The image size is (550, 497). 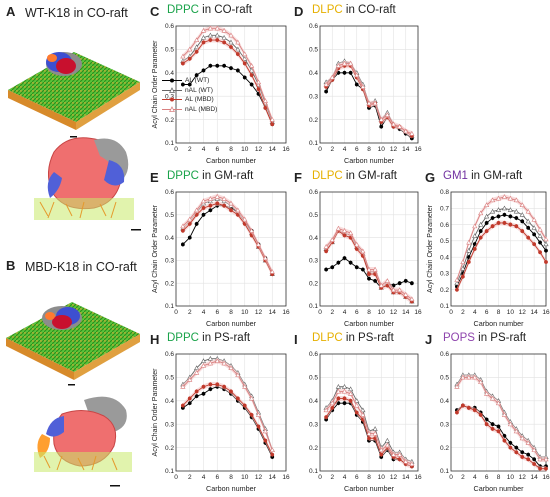 What do you see at coordinates (169, 261) in the screenshot?
I see `y-tick-label: 0.3` at bounding box center [169, 261].